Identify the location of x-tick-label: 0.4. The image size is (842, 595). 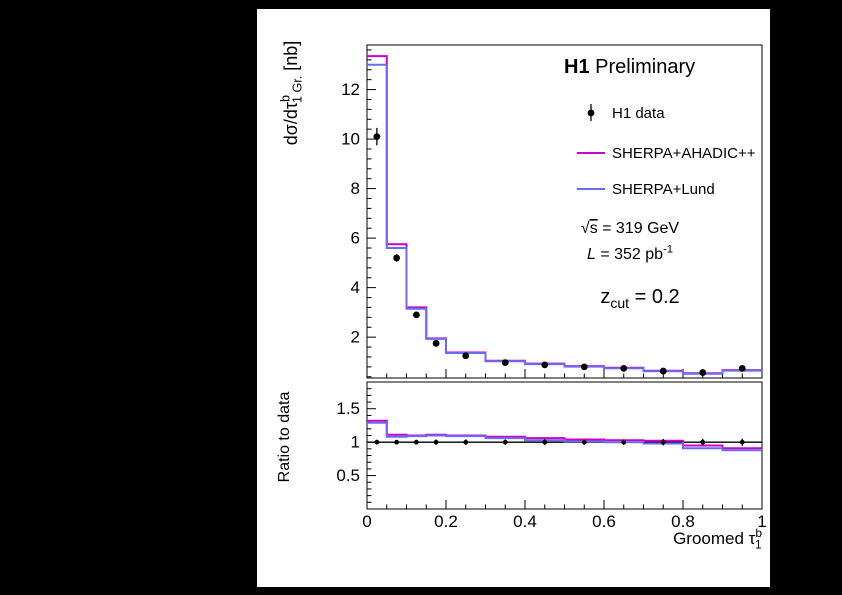
(525, 521).